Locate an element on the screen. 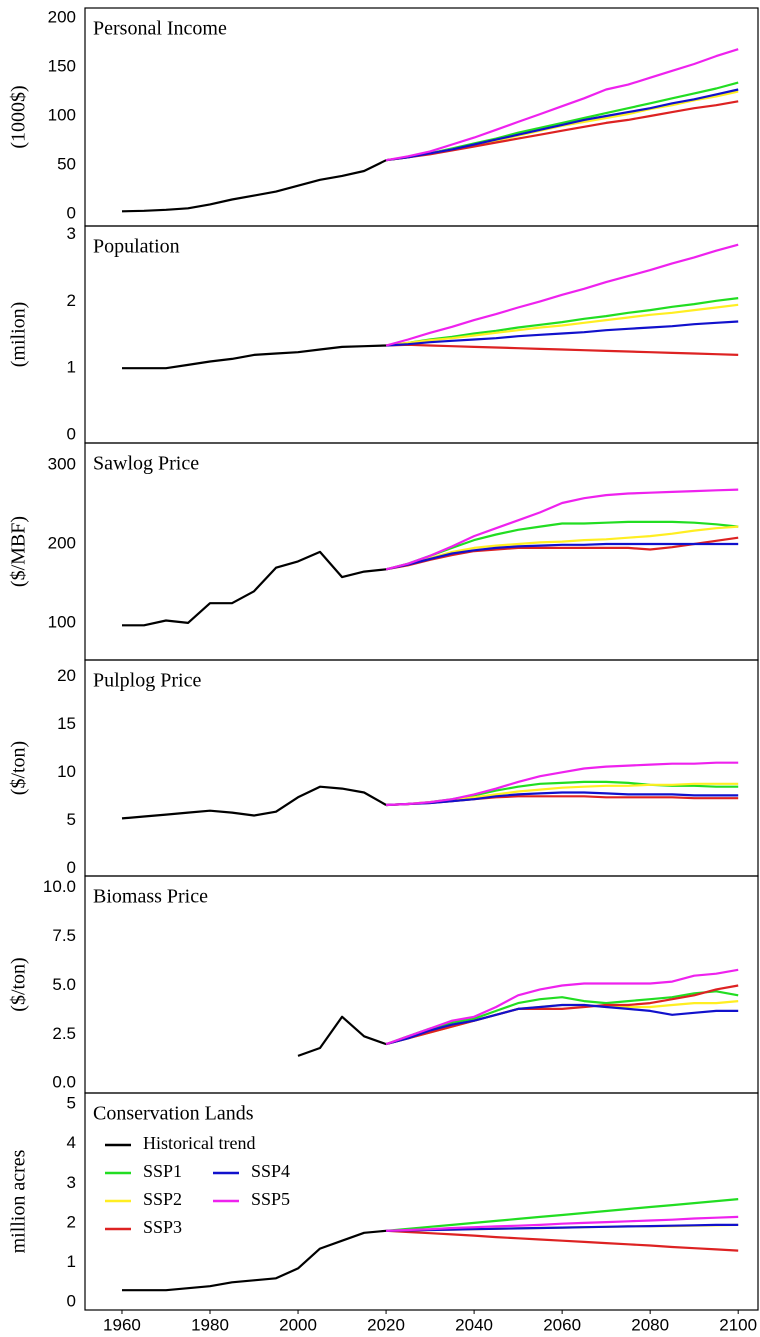  y-axis-label: (1000$) is located at coordinates (19, 116).